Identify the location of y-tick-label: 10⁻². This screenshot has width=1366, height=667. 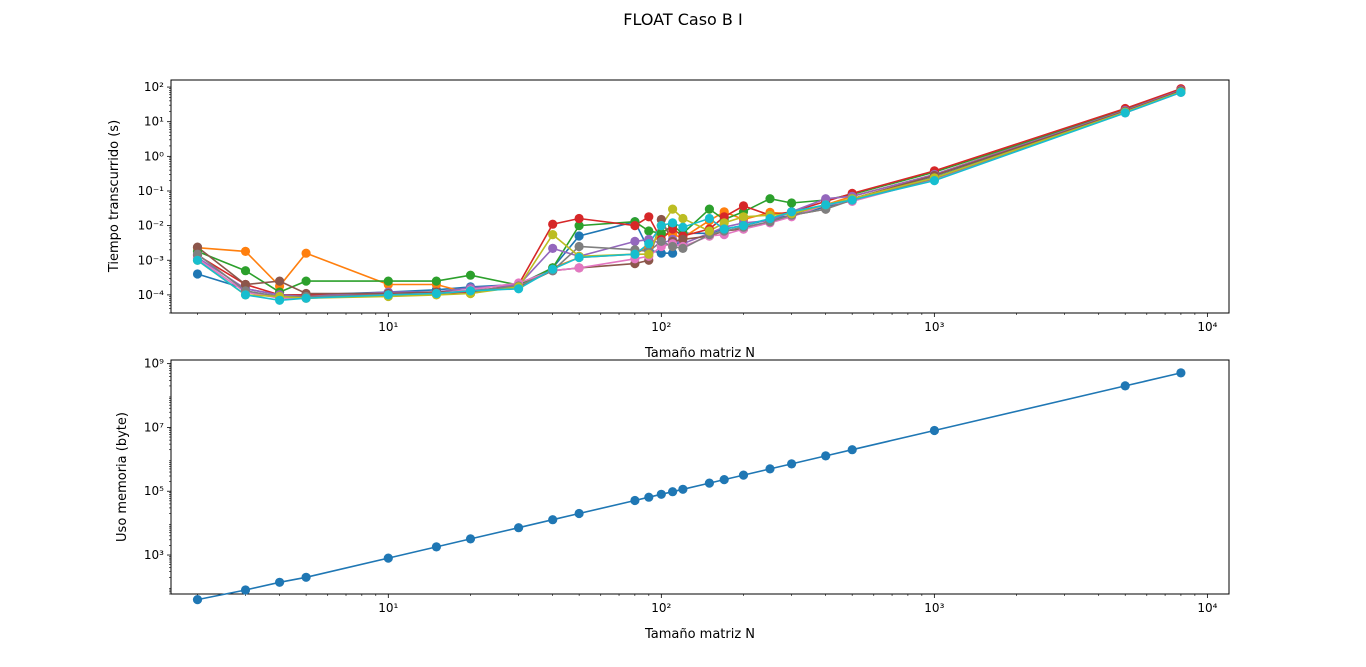
(151, 226).